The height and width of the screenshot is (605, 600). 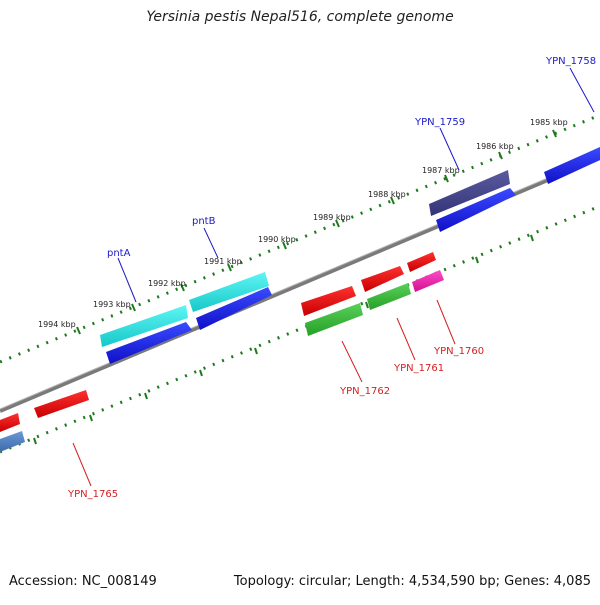 I want to click on tick-label: 1994 kbp, so click(x=57, y=324).